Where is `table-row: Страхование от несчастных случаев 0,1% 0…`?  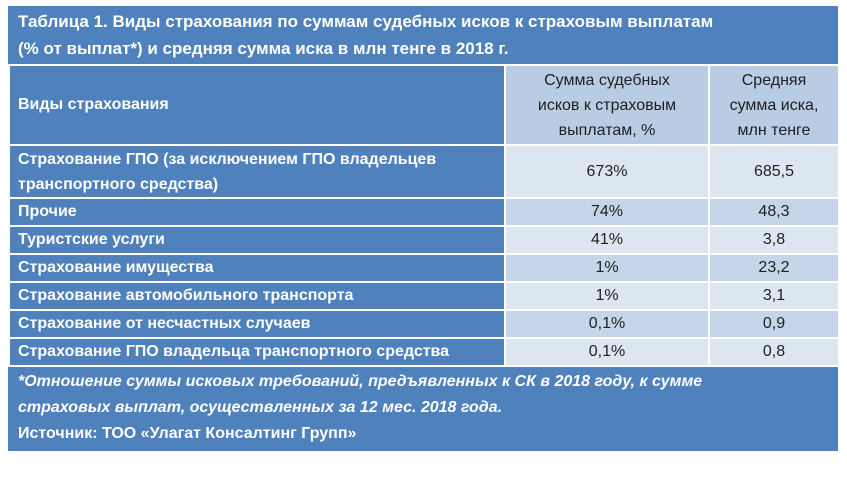 table-row: Страхование от несчастных случаев 0,1% 0… is located at coordinates (424, 324).